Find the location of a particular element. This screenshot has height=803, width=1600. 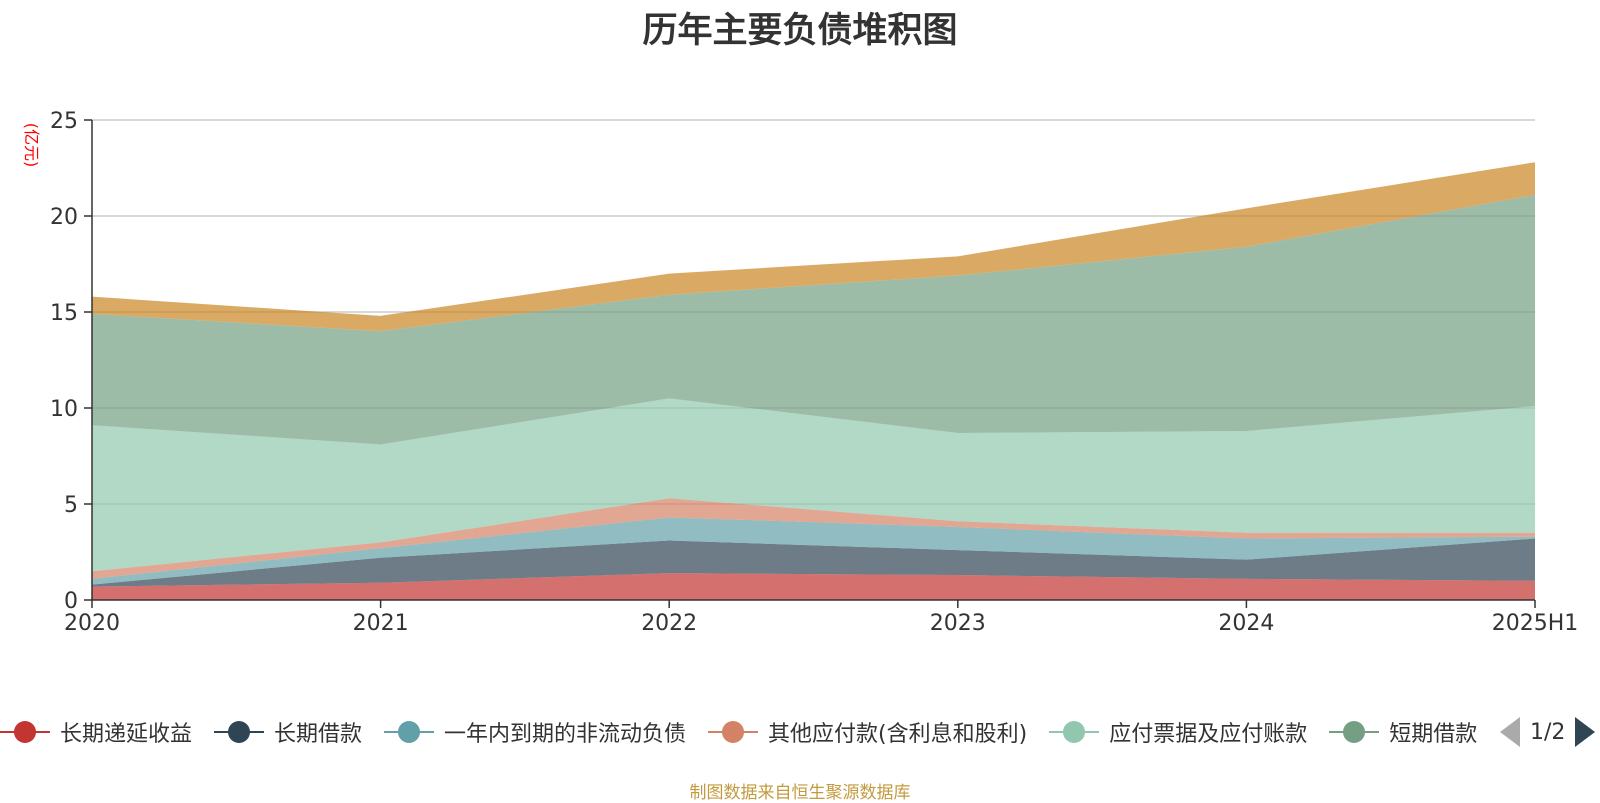

triangle-right-icon is located at coordinates (1585, 732).